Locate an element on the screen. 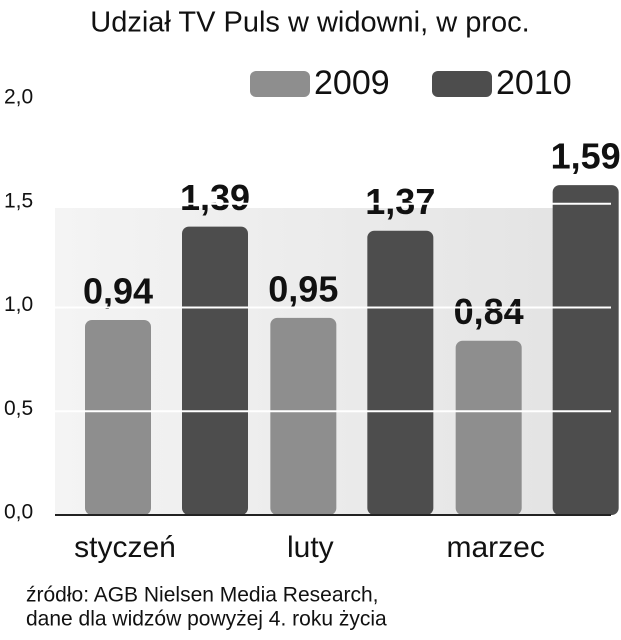 Image resolution: width=621 pixels, height=640 pixels. x-tick-label: luty is located at coordinates (310, 547).